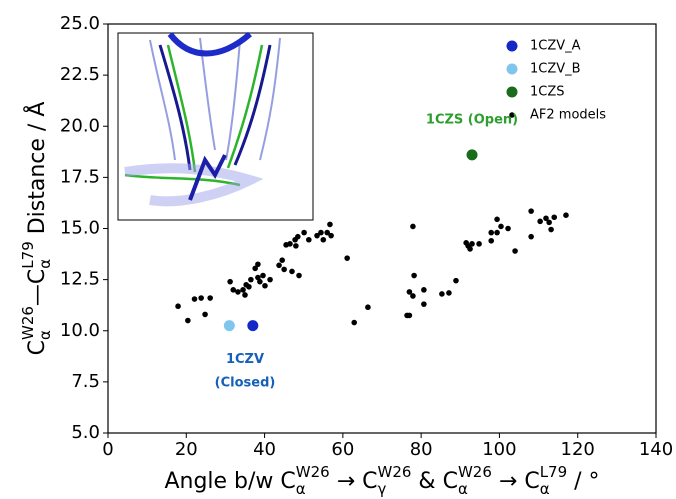  I want to click on inset-image, so click(215, 126).